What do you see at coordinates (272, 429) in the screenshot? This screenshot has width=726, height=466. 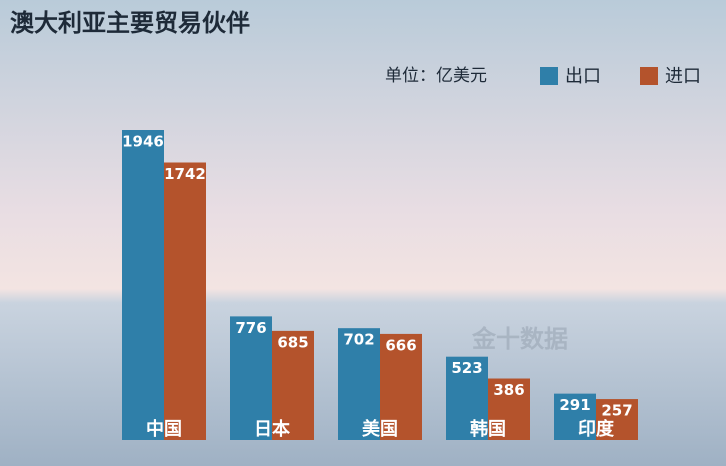 I see `category-label: 日本` at bounding box center [272, 429].